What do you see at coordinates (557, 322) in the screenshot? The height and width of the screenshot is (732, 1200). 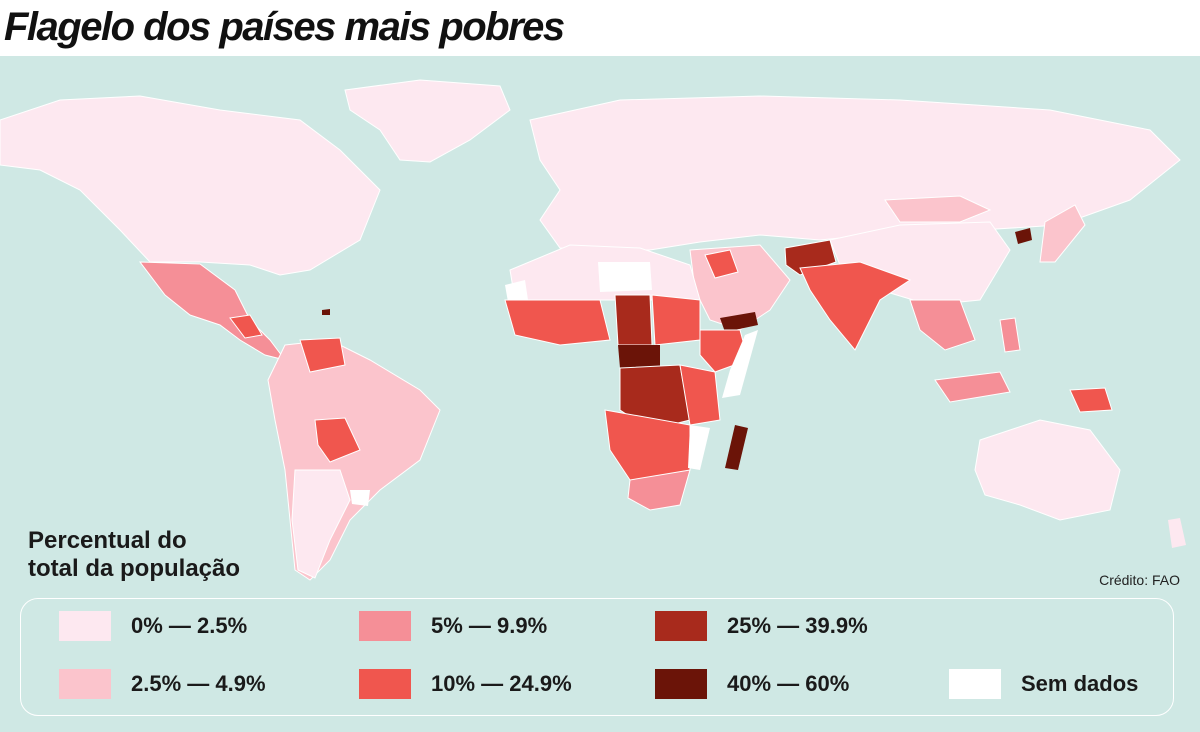 I see `sahel` at bounding box center [557, 322].